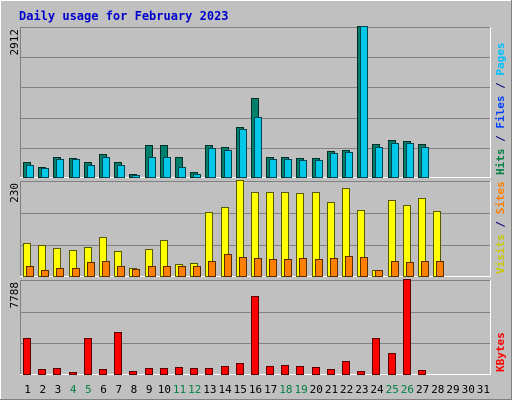 This screenshot has height=400, width=512. Describe the element at coordinates (164, 389) in the screenshot. I see `x-tick-label-day-10: 10` at that location.